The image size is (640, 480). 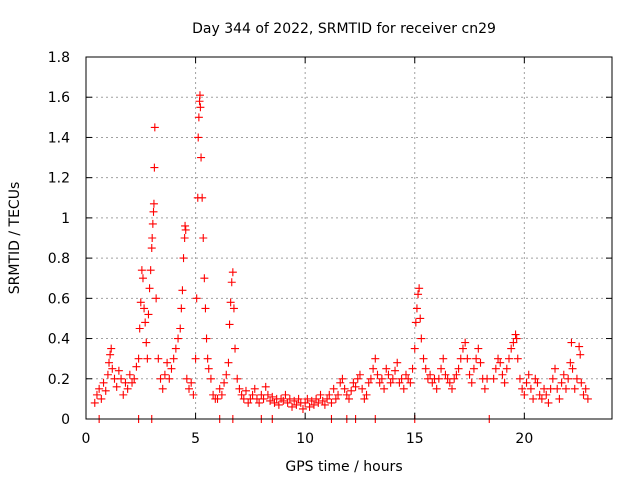 What do you see at coordinates (86, 439) in the screenshot?
I see `x-tick-label: 0` at bounding box center [86, 439].